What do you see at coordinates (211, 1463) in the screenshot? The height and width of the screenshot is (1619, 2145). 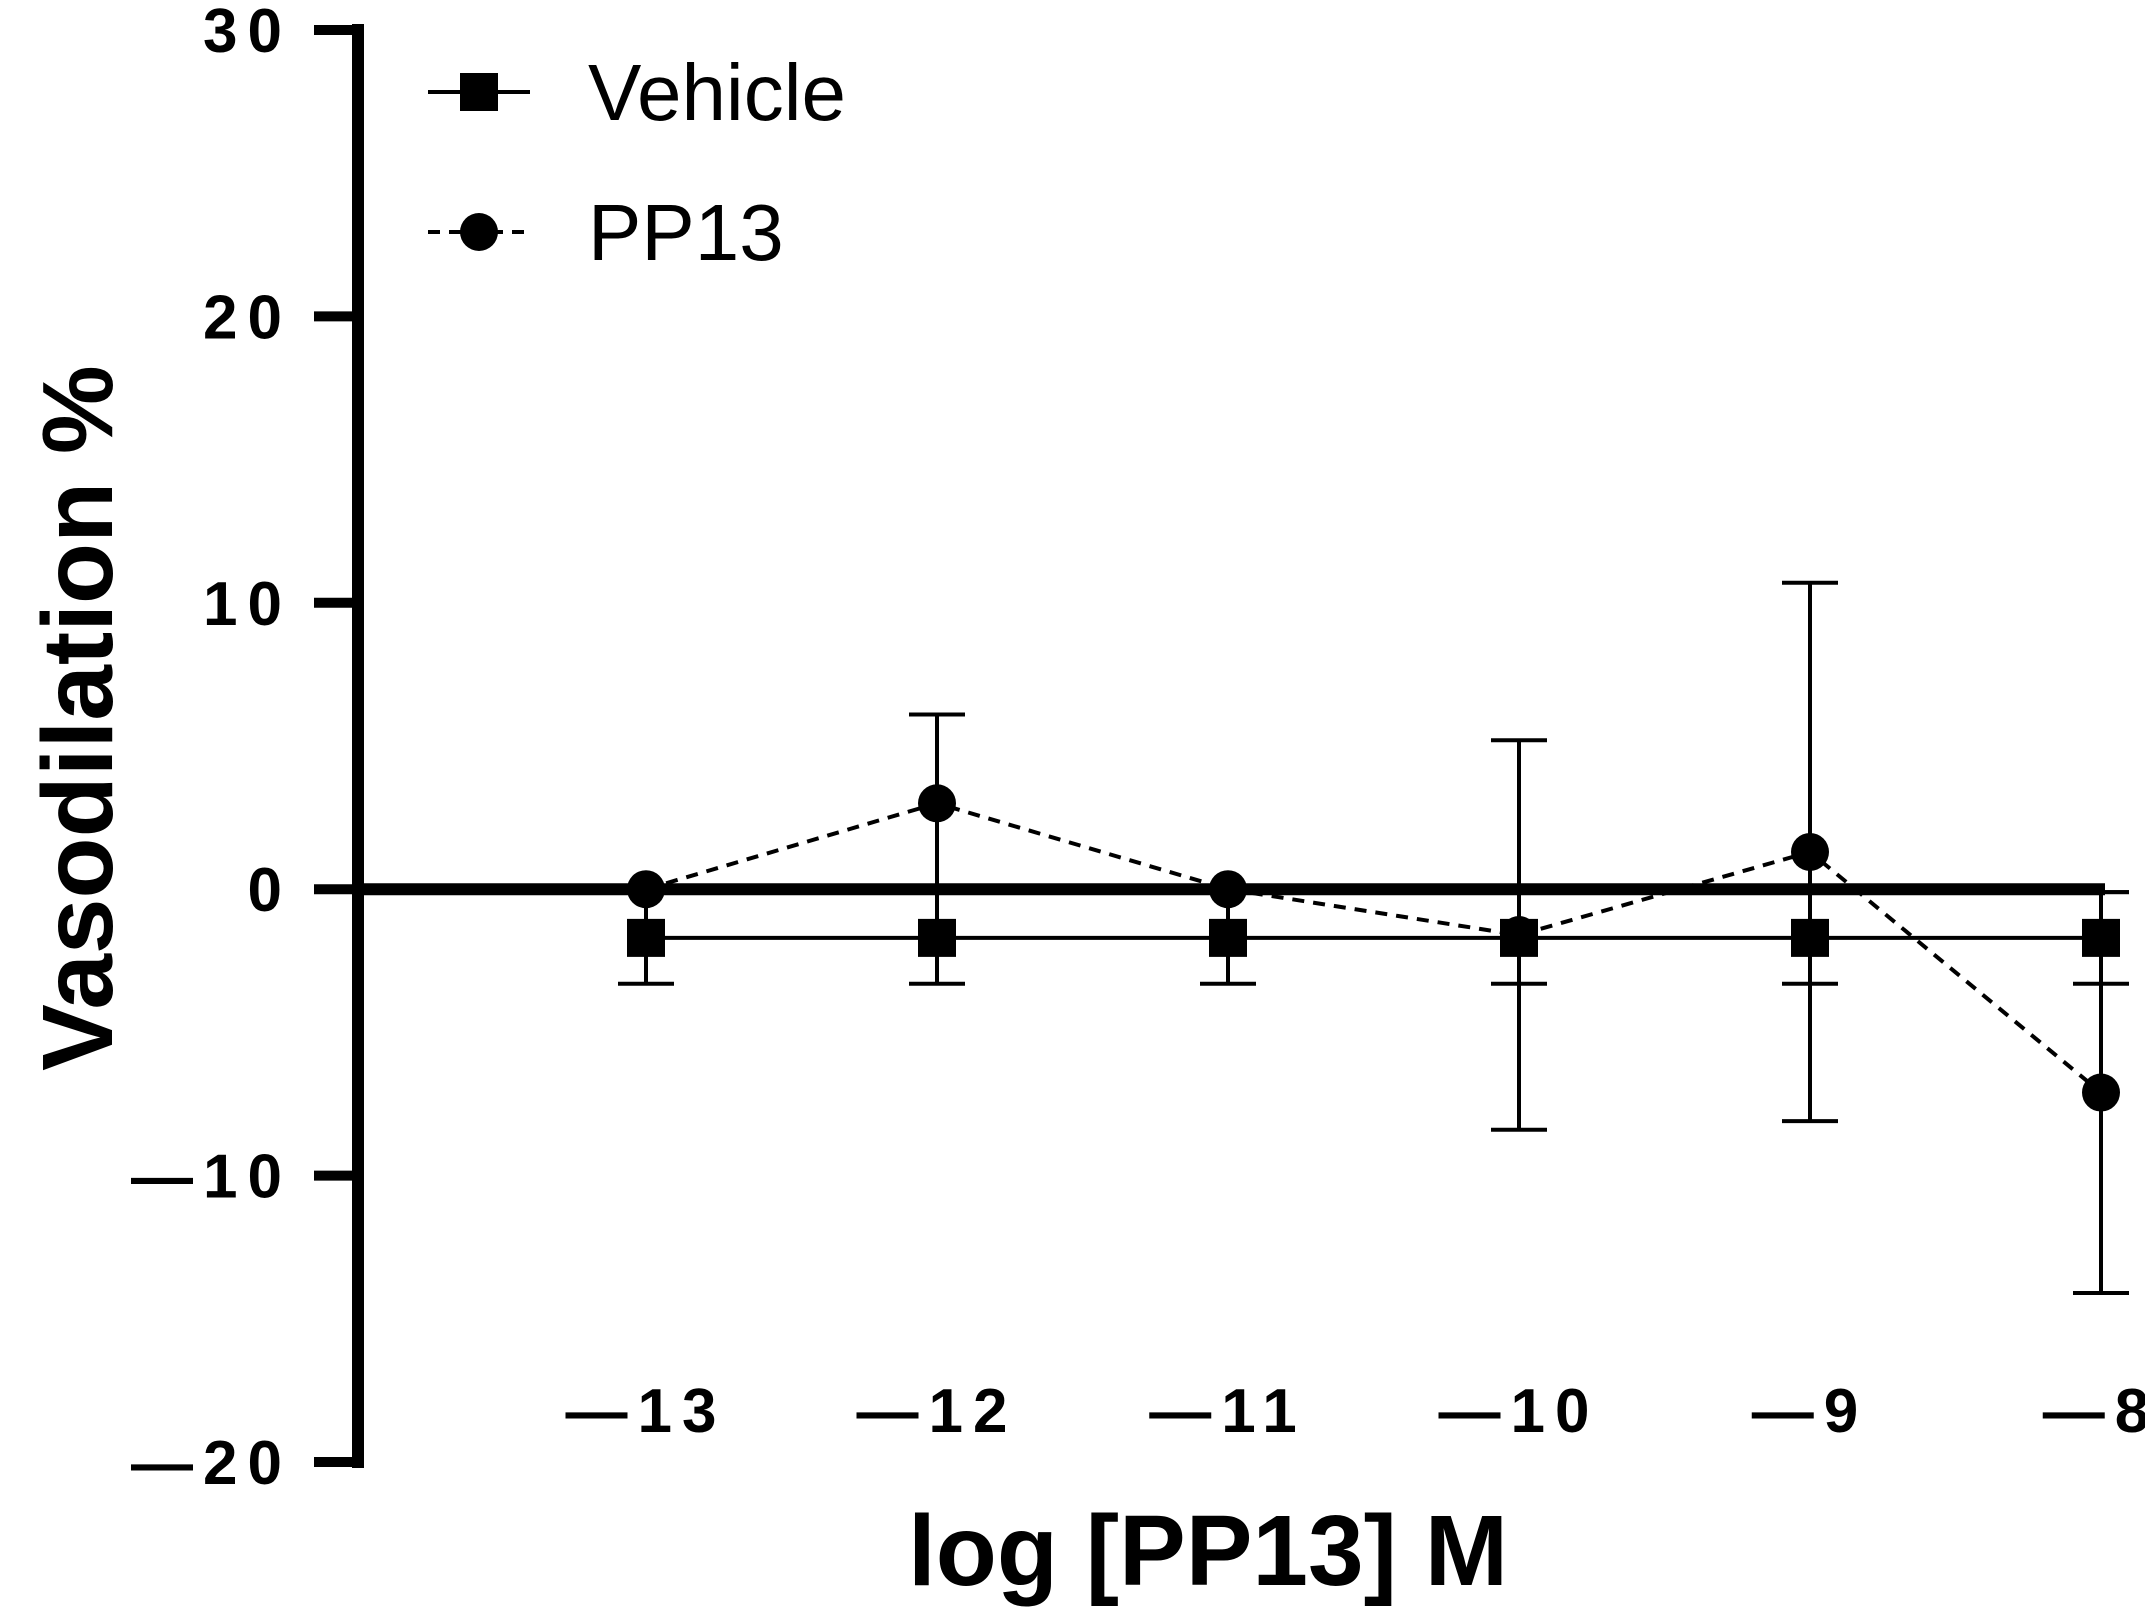 I see `y-tick-label: —20` at bounding box center [211, 1463].